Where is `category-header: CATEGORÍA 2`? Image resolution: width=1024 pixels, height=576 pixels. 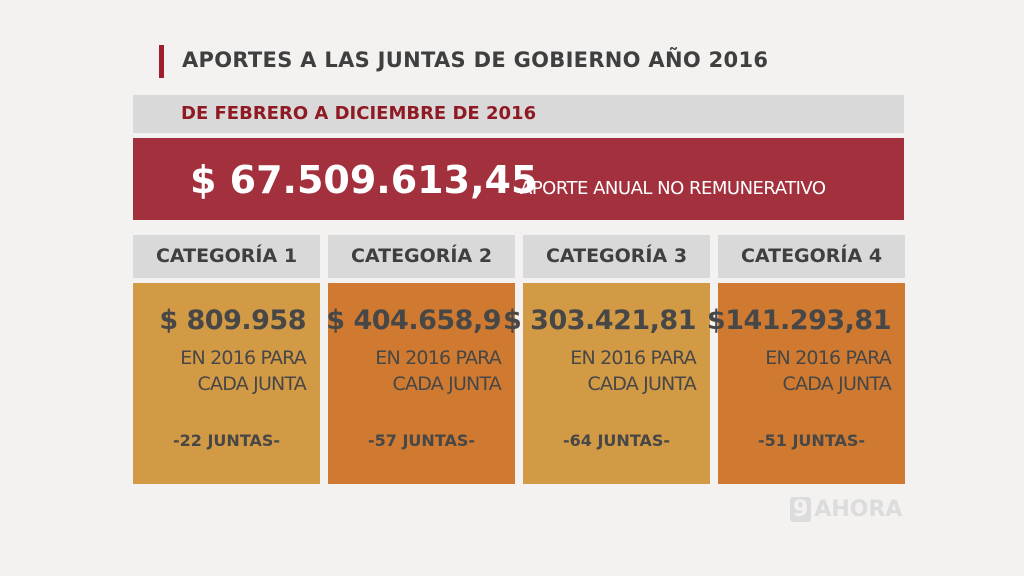
category-header: CATEGORÍA 2 is located at coordinates (421, 256).